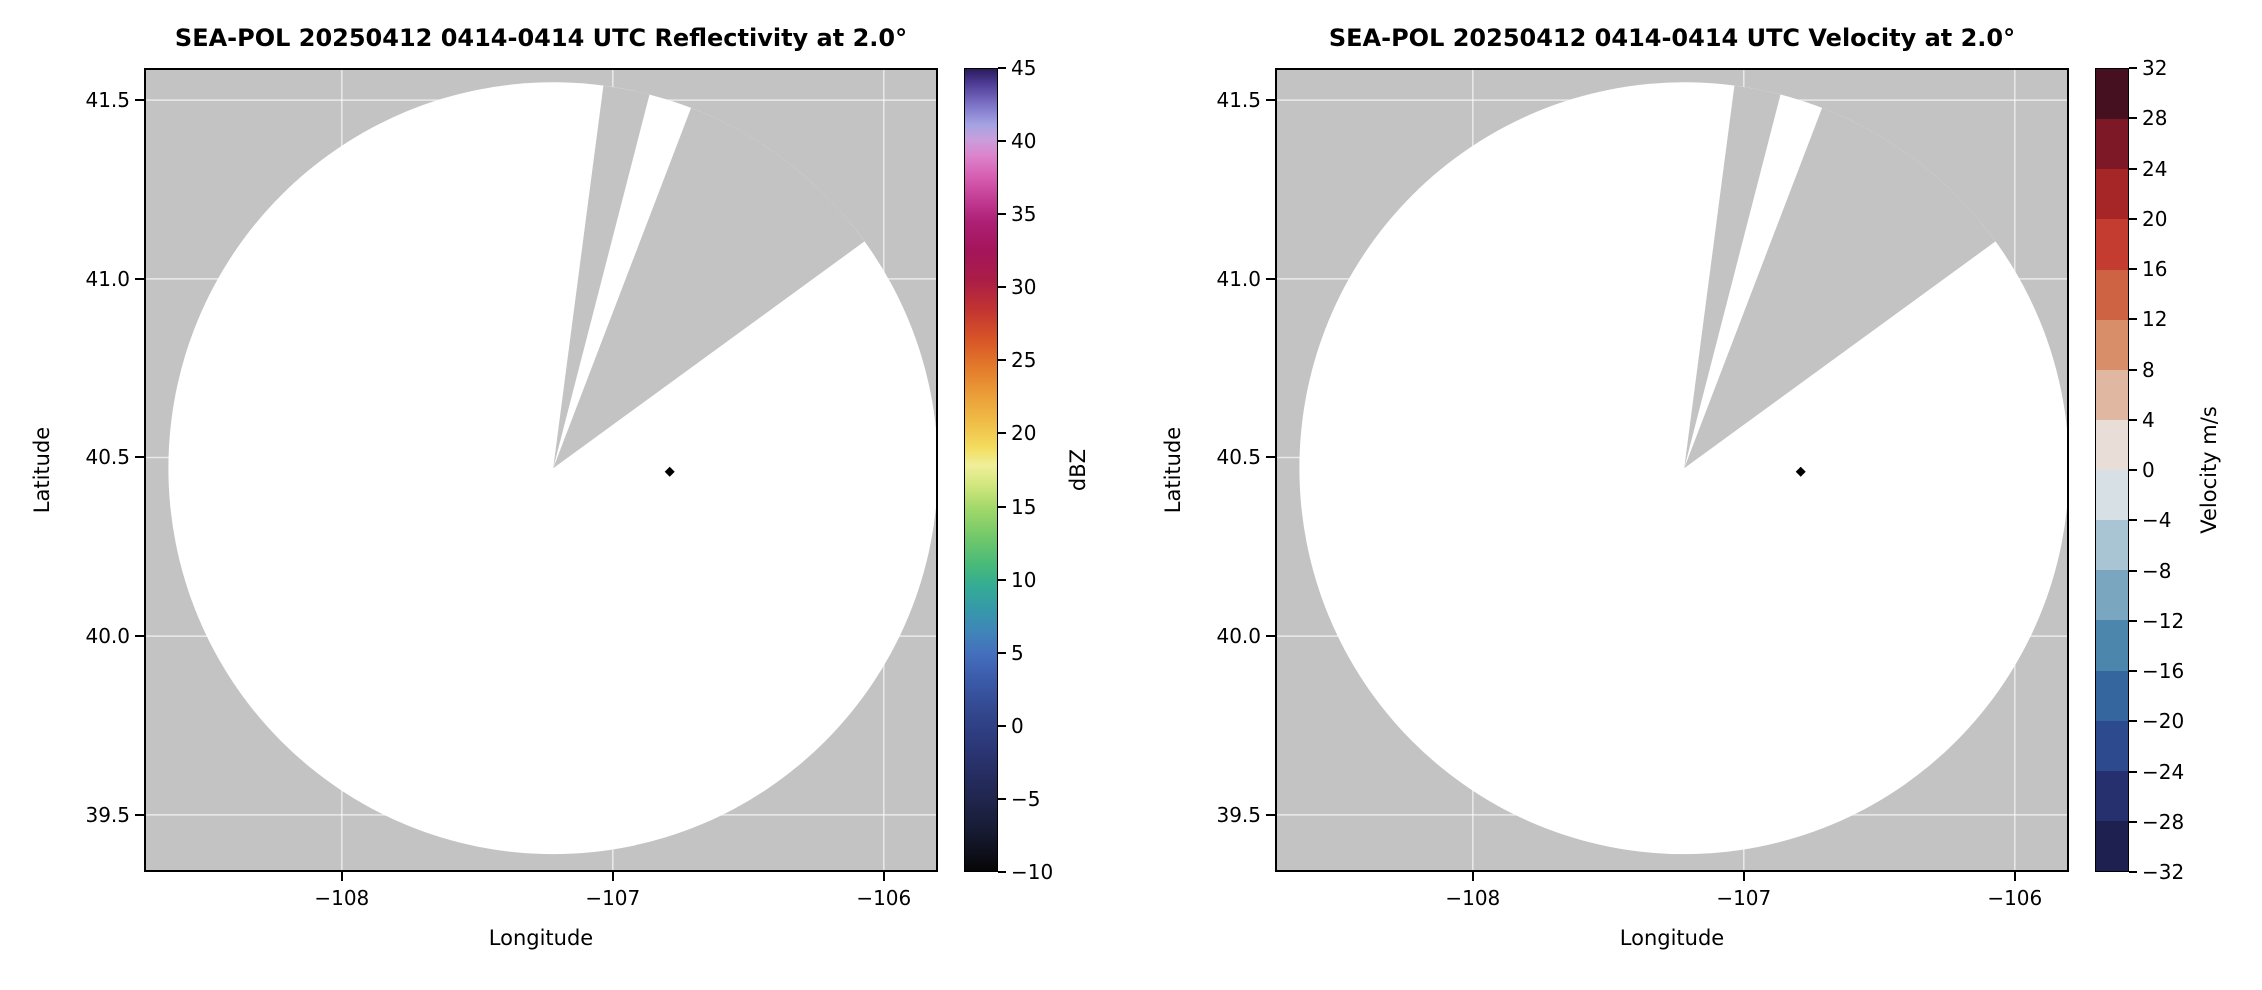 This screenshot has height=990, width=2262. Describe the element at coordinates (2148, 369) in the screenshot. I see `colorbar-tick-label: 8` at that location.